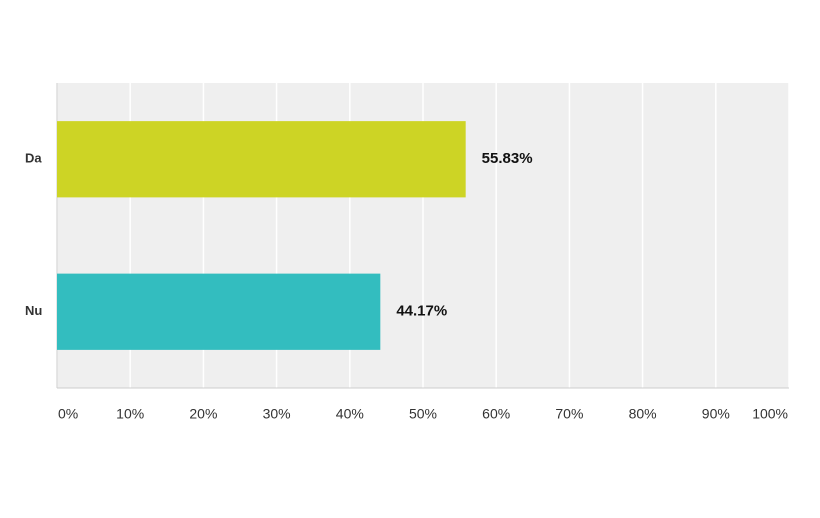 This screenshot has height=518, width=820. Describe the element at coordinates (33, 310) in the screenshot. I see `y-tick-label: Nu` at that location.